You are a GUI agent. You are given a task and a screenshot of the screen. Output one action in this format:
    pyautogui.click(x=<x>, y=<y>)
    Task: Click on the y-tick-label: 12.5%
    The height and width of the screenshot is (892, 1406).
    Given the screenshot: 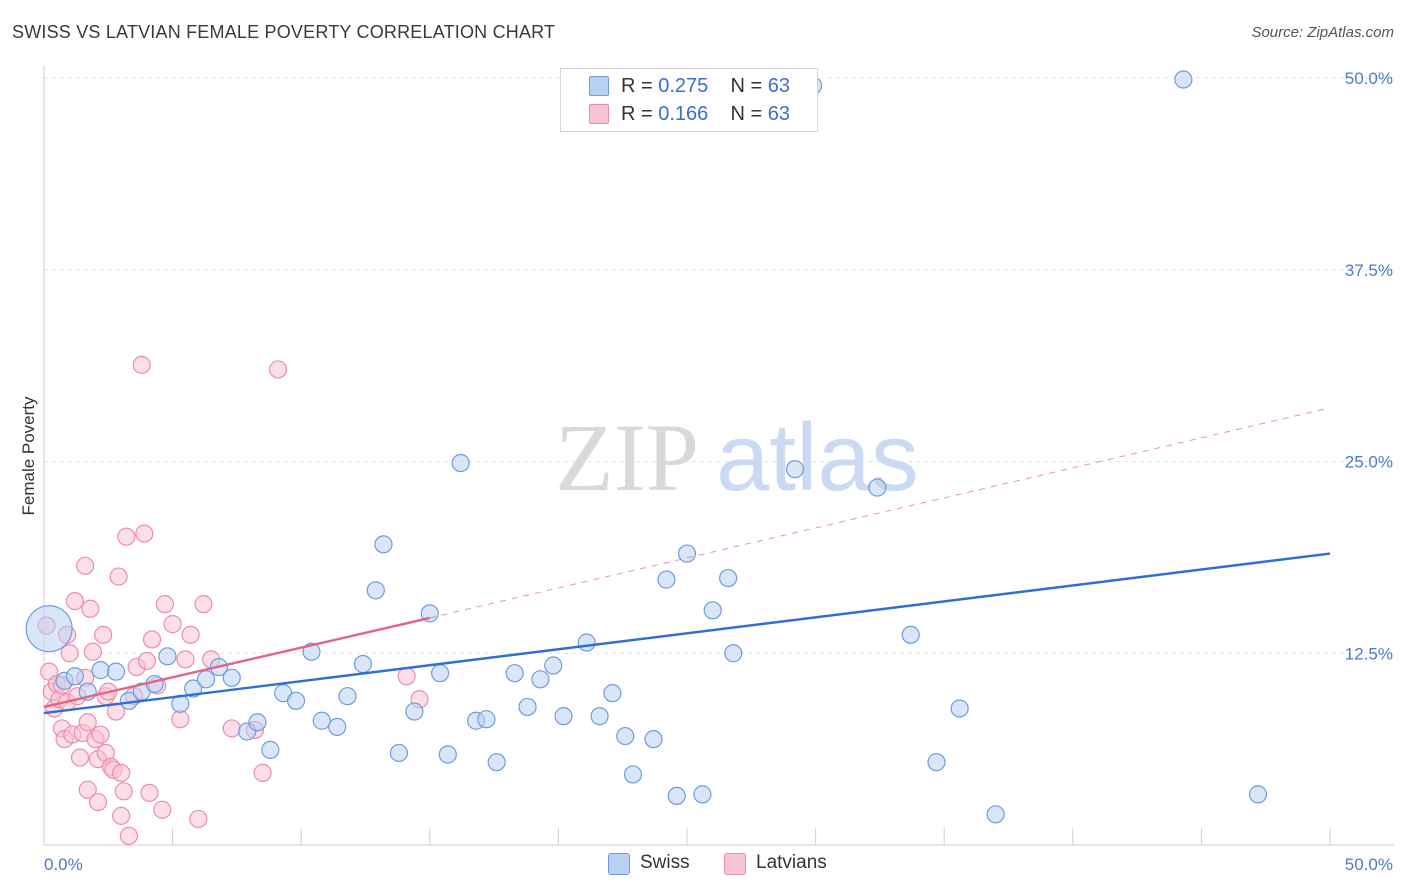 What is the action you would take?
    pyautogui.click(x=1369, y=653)
    